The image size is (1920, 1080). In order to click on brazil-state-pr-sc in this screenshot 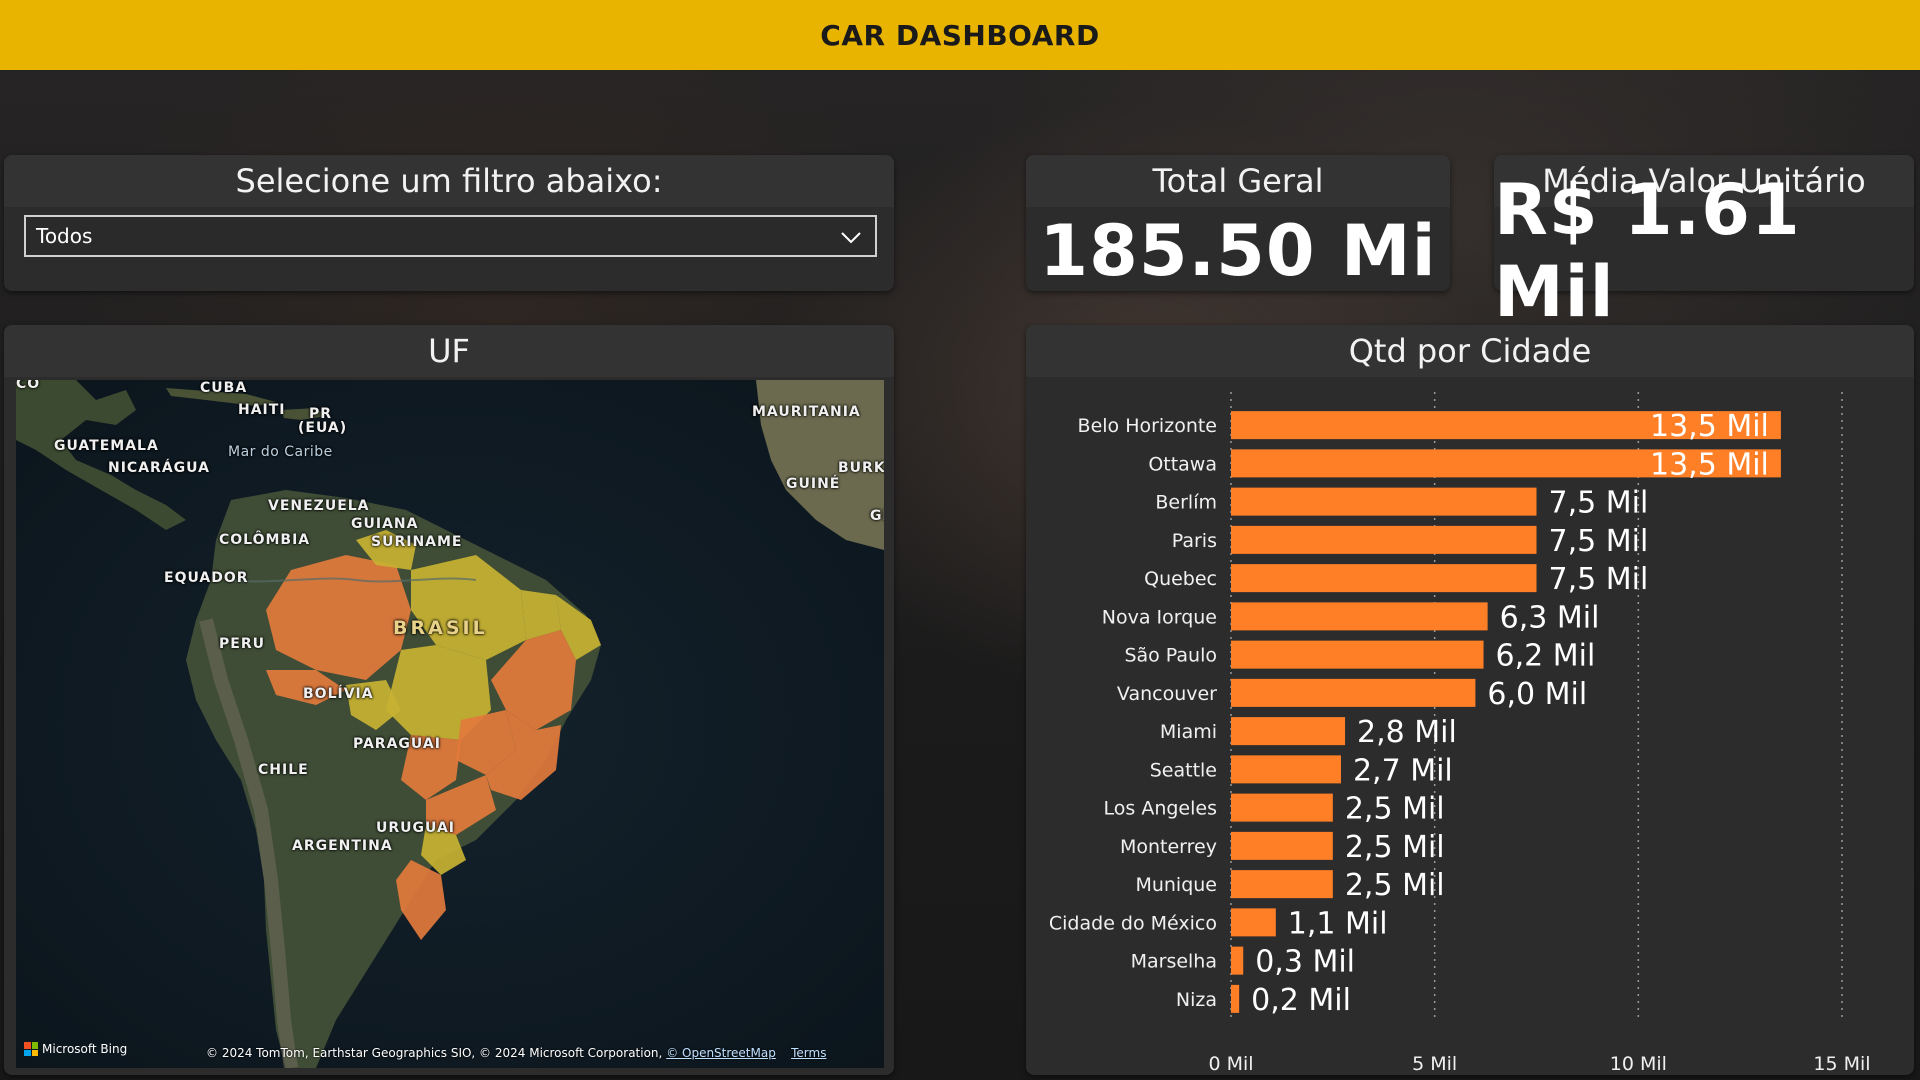, I will do `click(443, 850)`.